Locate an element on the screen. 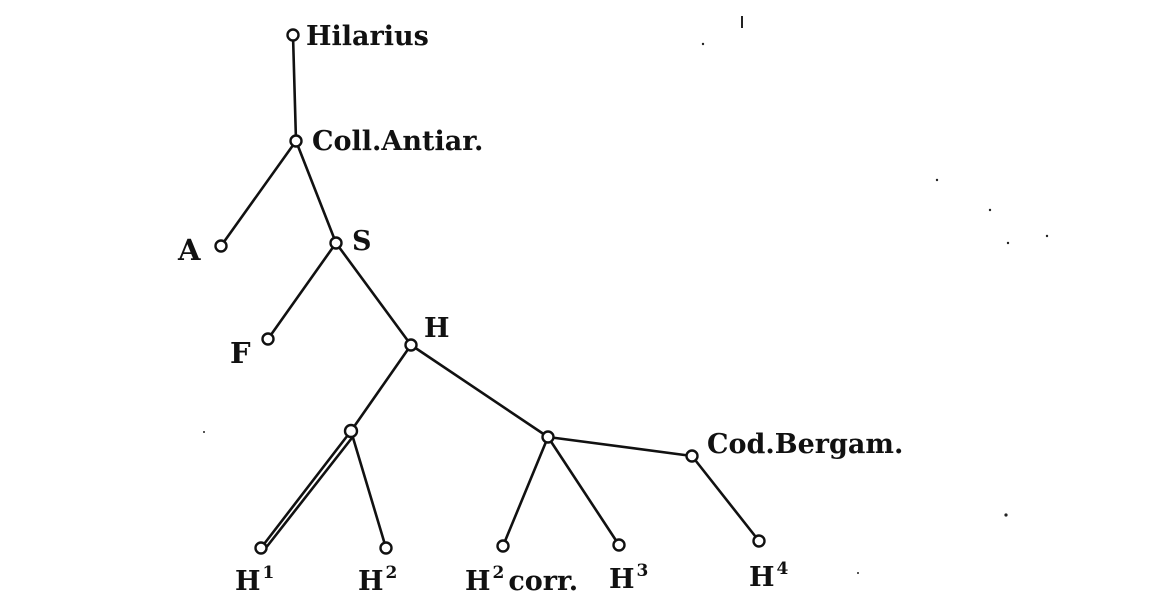 Image resolution: width=1152 pixels, height=616 pixels. label-h2-letter: H is located at coordinates (371, 581).